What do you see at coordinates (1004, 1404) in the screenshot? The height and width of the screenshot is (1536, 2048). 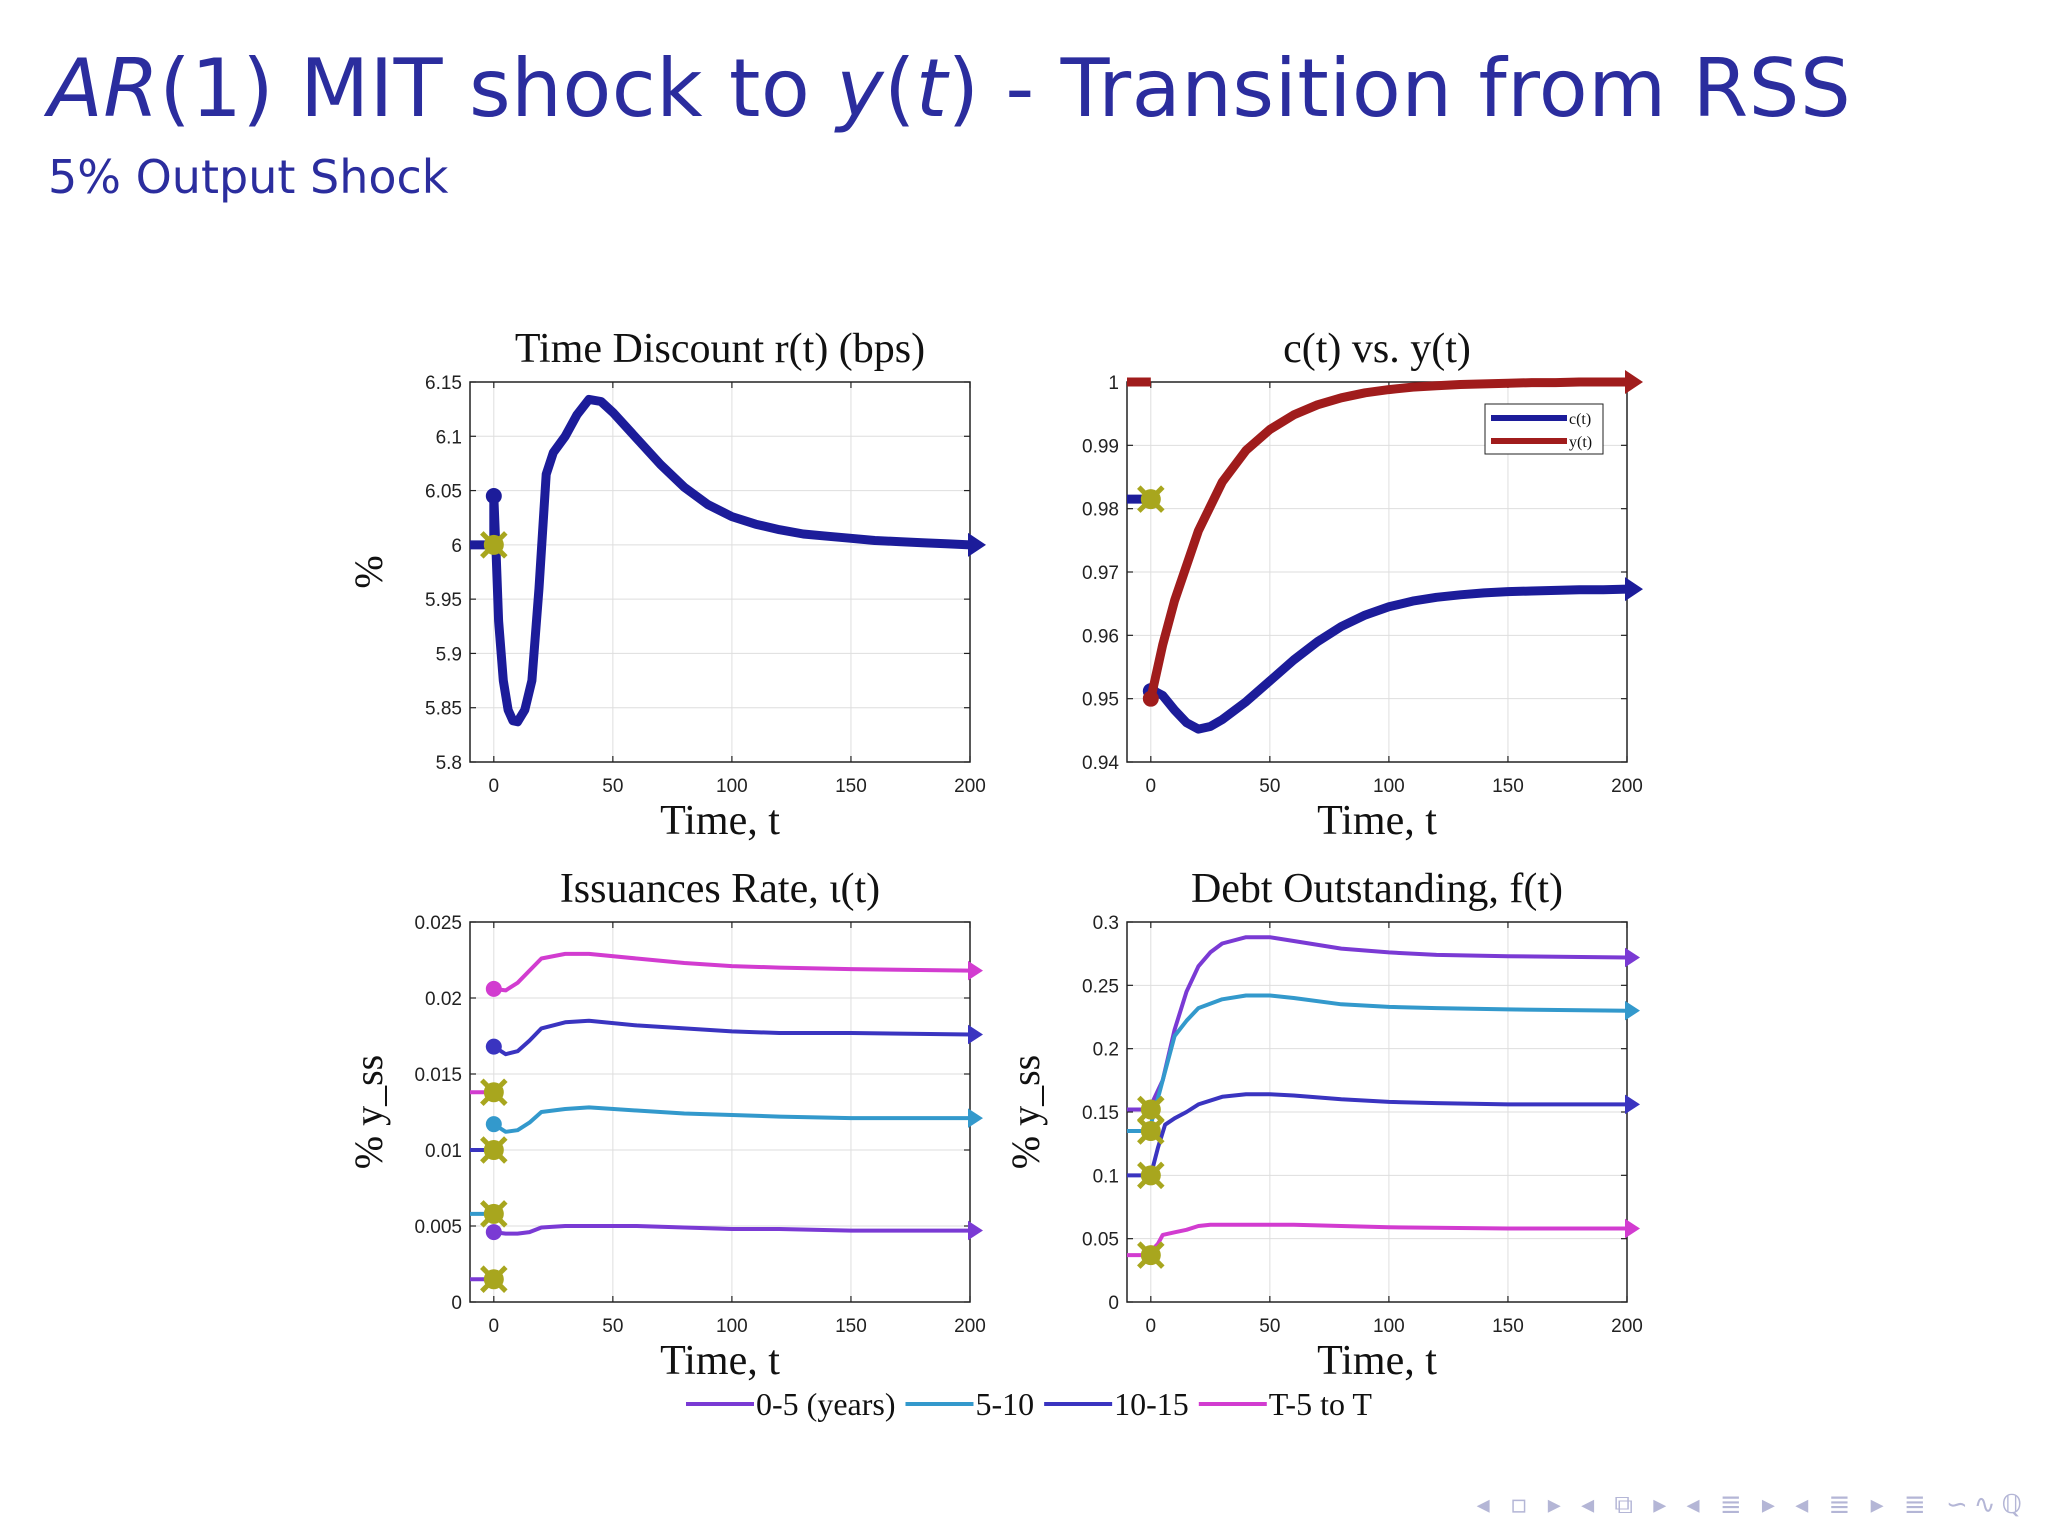 I see `bottom-legend-label: 5-10` at bounding box center [1004, 1404].